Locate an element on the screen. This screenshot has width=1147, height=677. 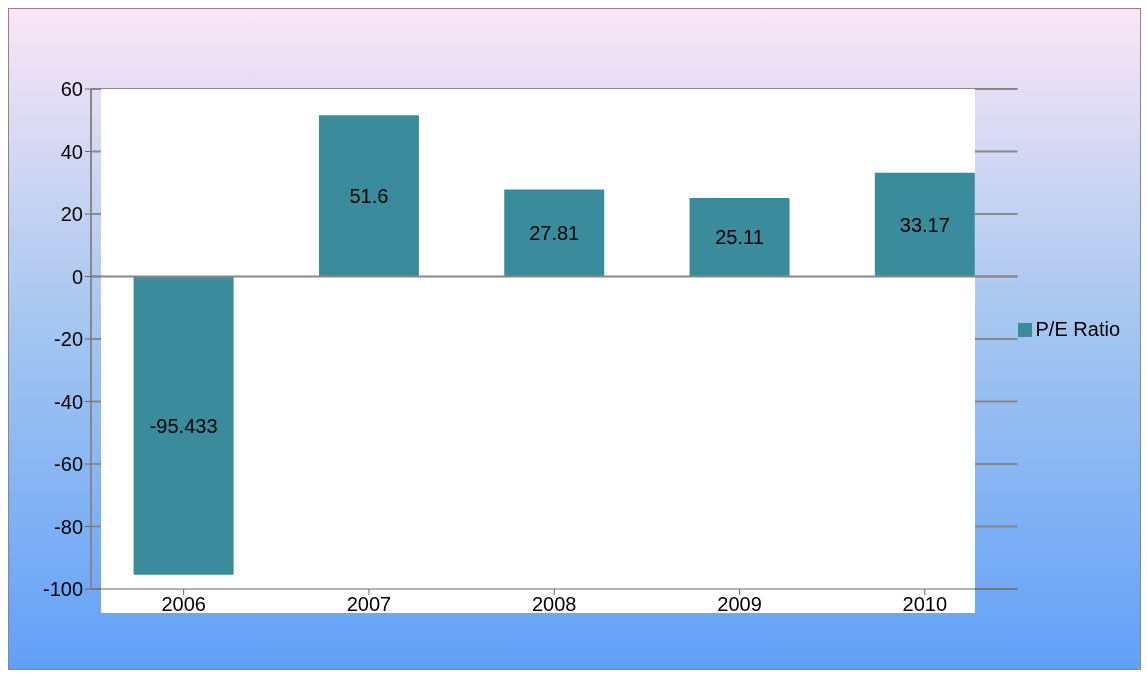
x-tick-label: 2010 is located at coordinates (925, 604).